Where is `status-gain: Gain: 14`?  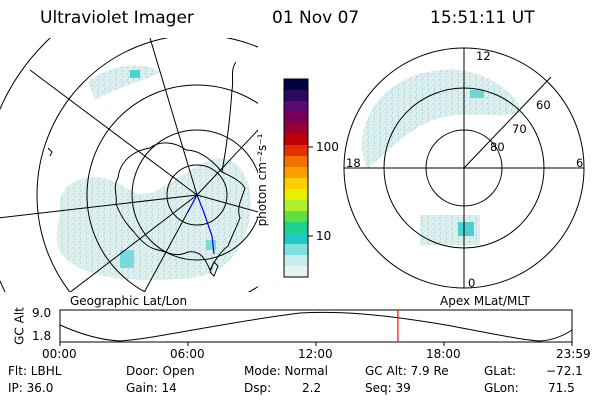
status-gain: Gain: 14 is located at coordinates (151, 388).